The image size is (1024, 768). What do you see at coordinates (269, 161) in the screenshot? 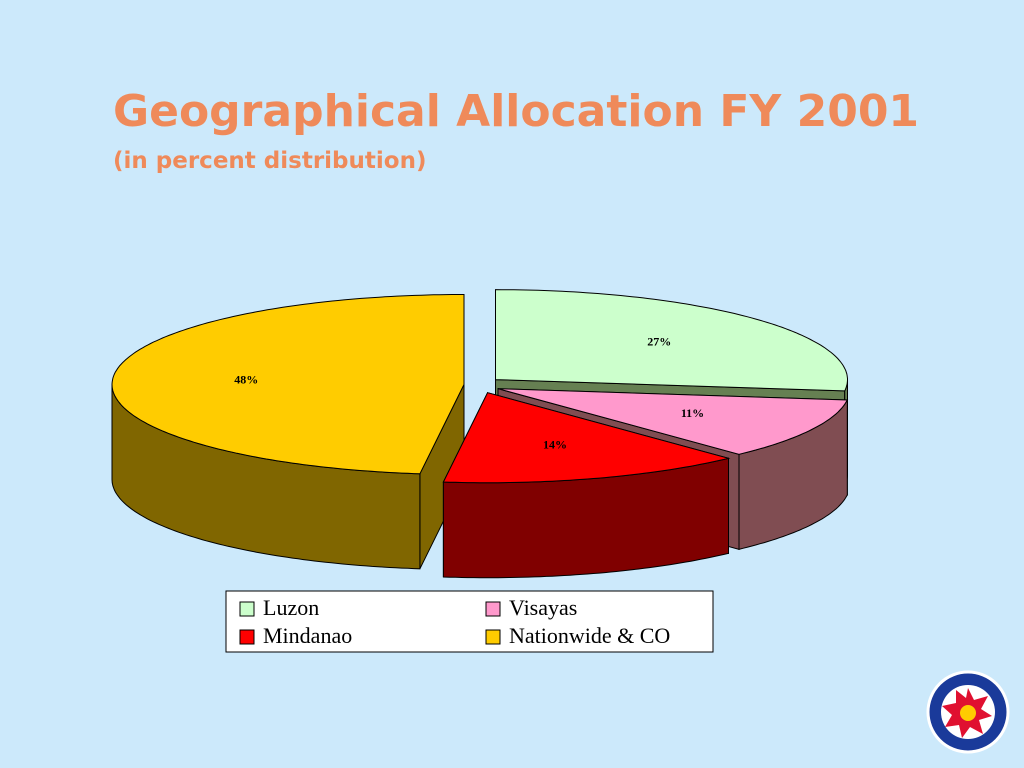
I see `chart-subtitle: (in percent distribution)` at bounding box center [269, 161].